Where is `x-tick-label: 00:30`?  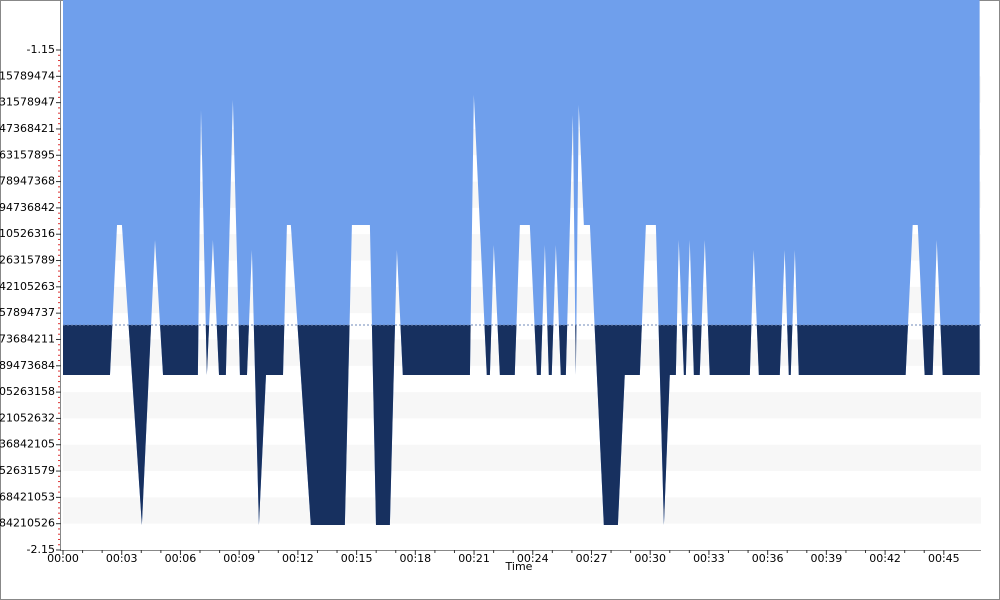
x-tick-label: 00:30 is located at coordinates (650, 558).